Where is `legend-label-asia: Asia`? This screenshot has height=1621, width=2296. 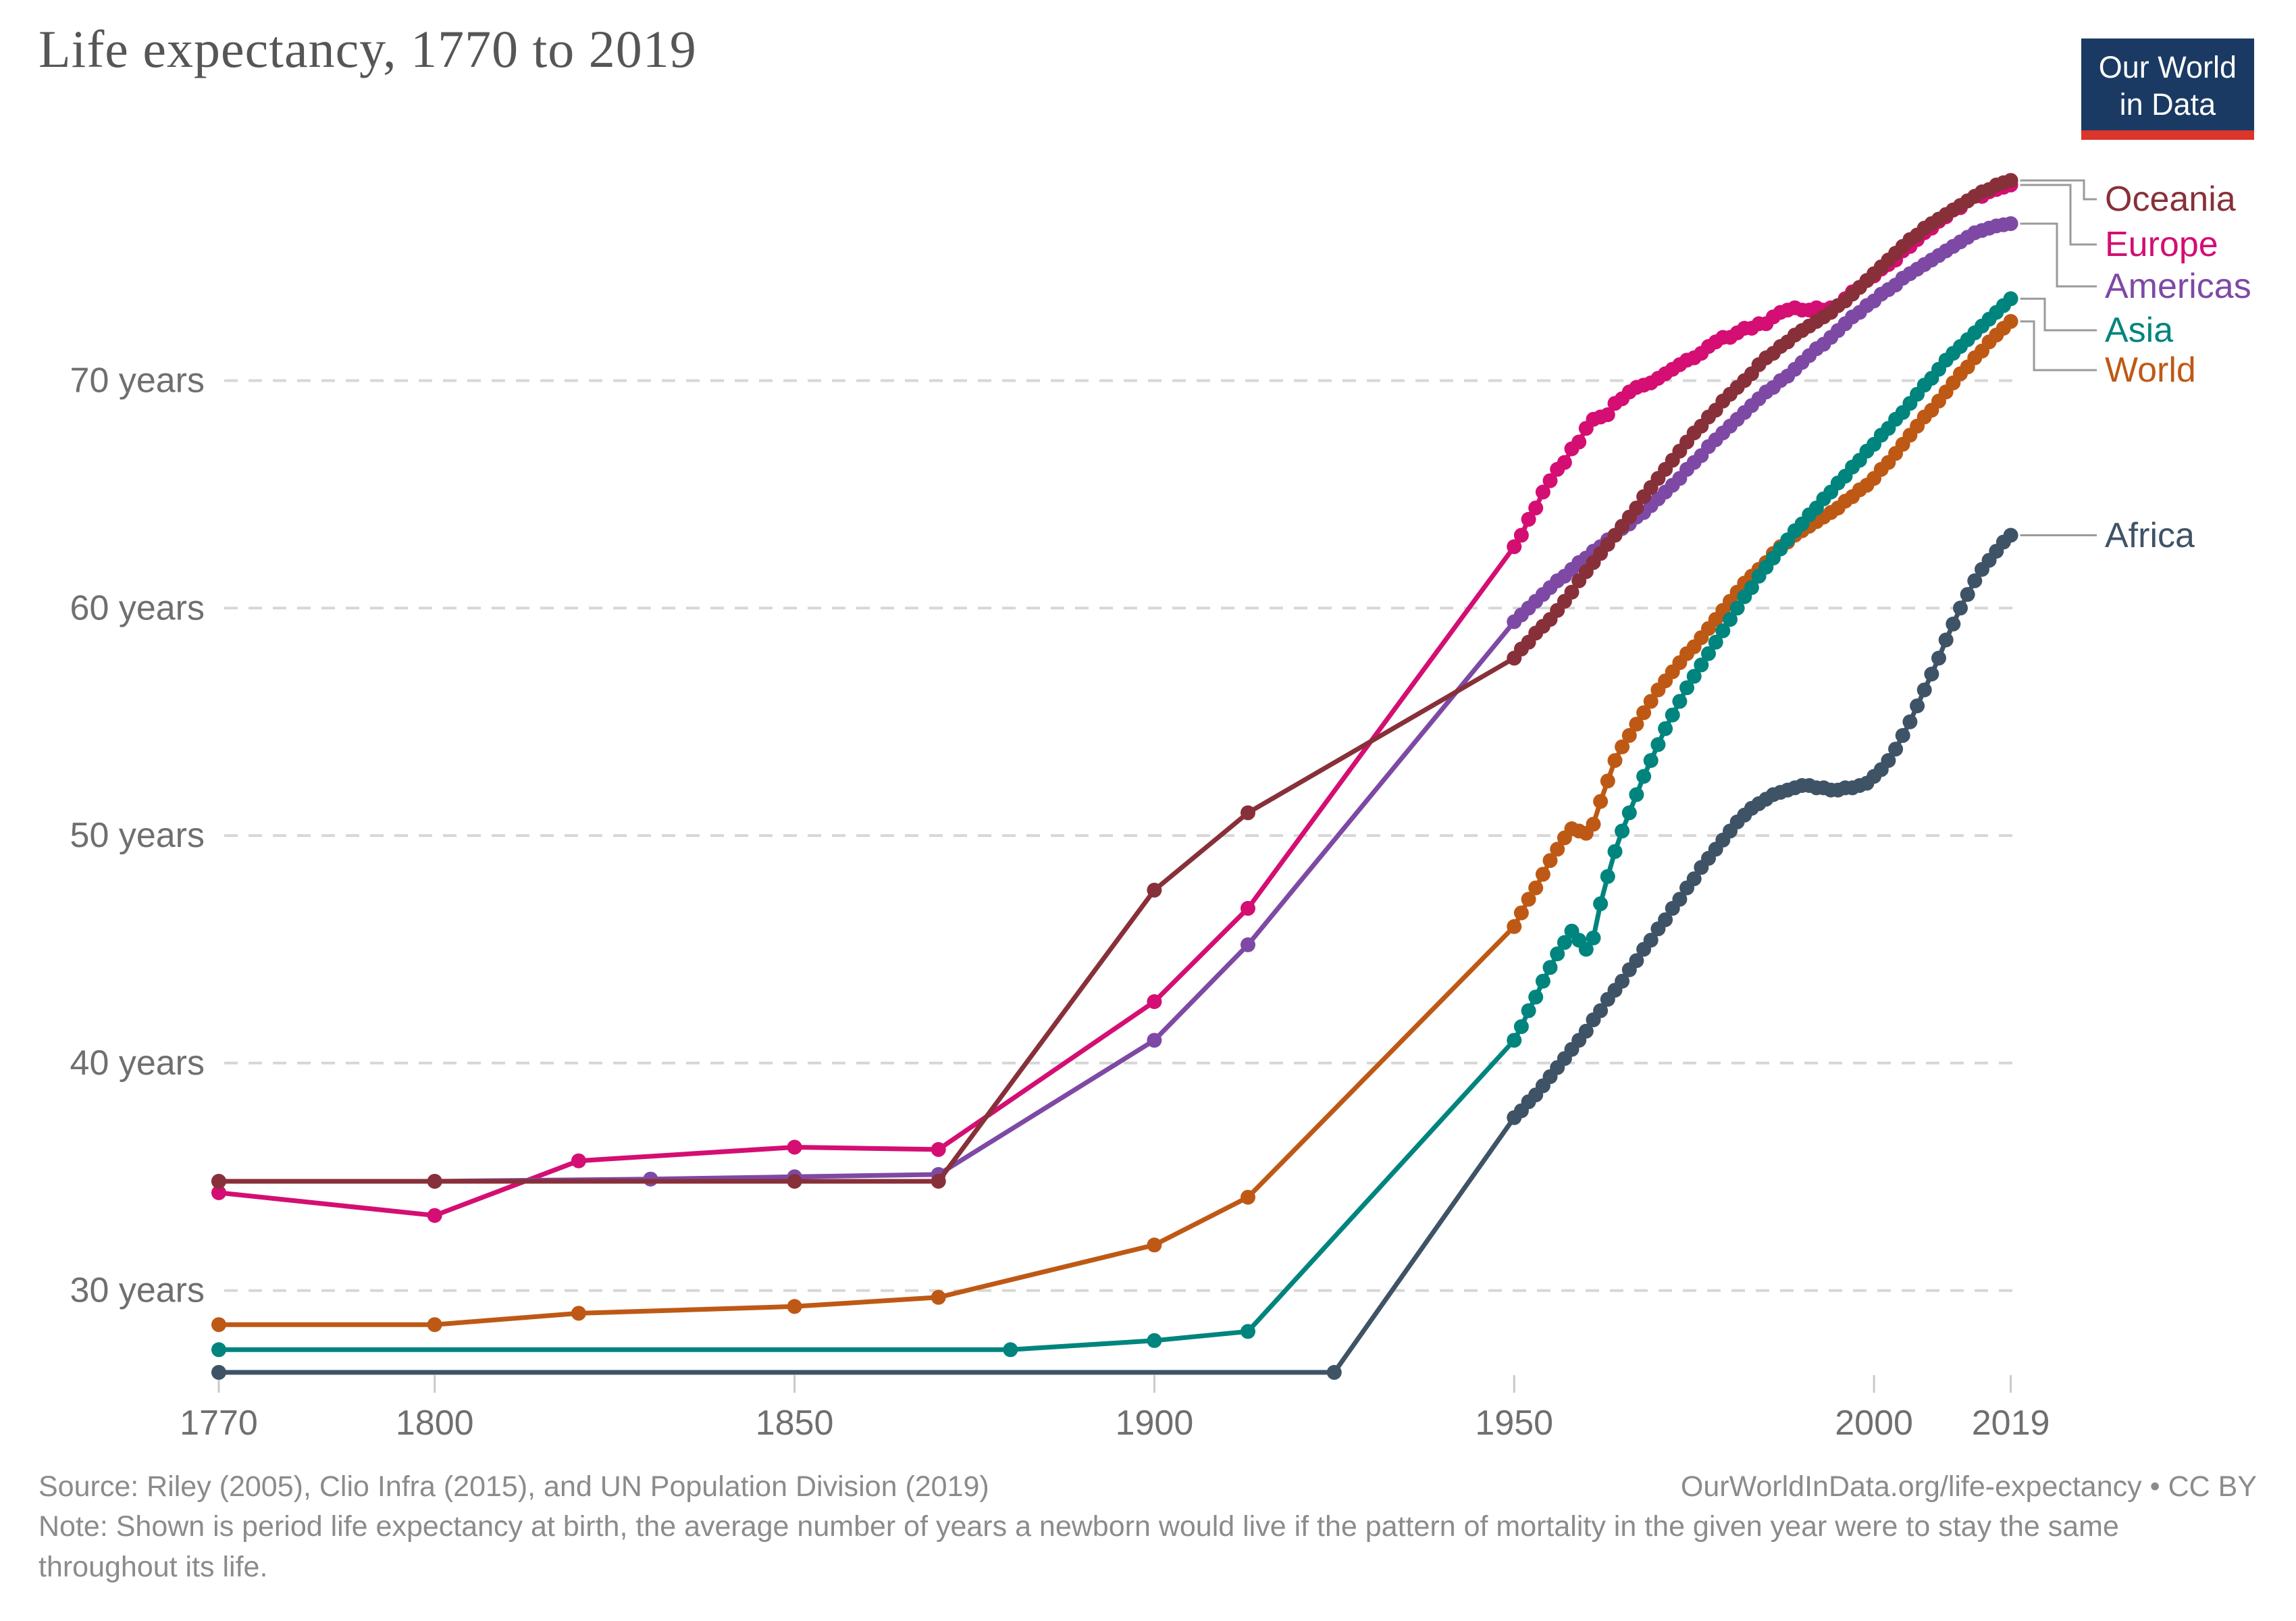
legend-label-asia: Asia is located at coordinates (2139, 330).